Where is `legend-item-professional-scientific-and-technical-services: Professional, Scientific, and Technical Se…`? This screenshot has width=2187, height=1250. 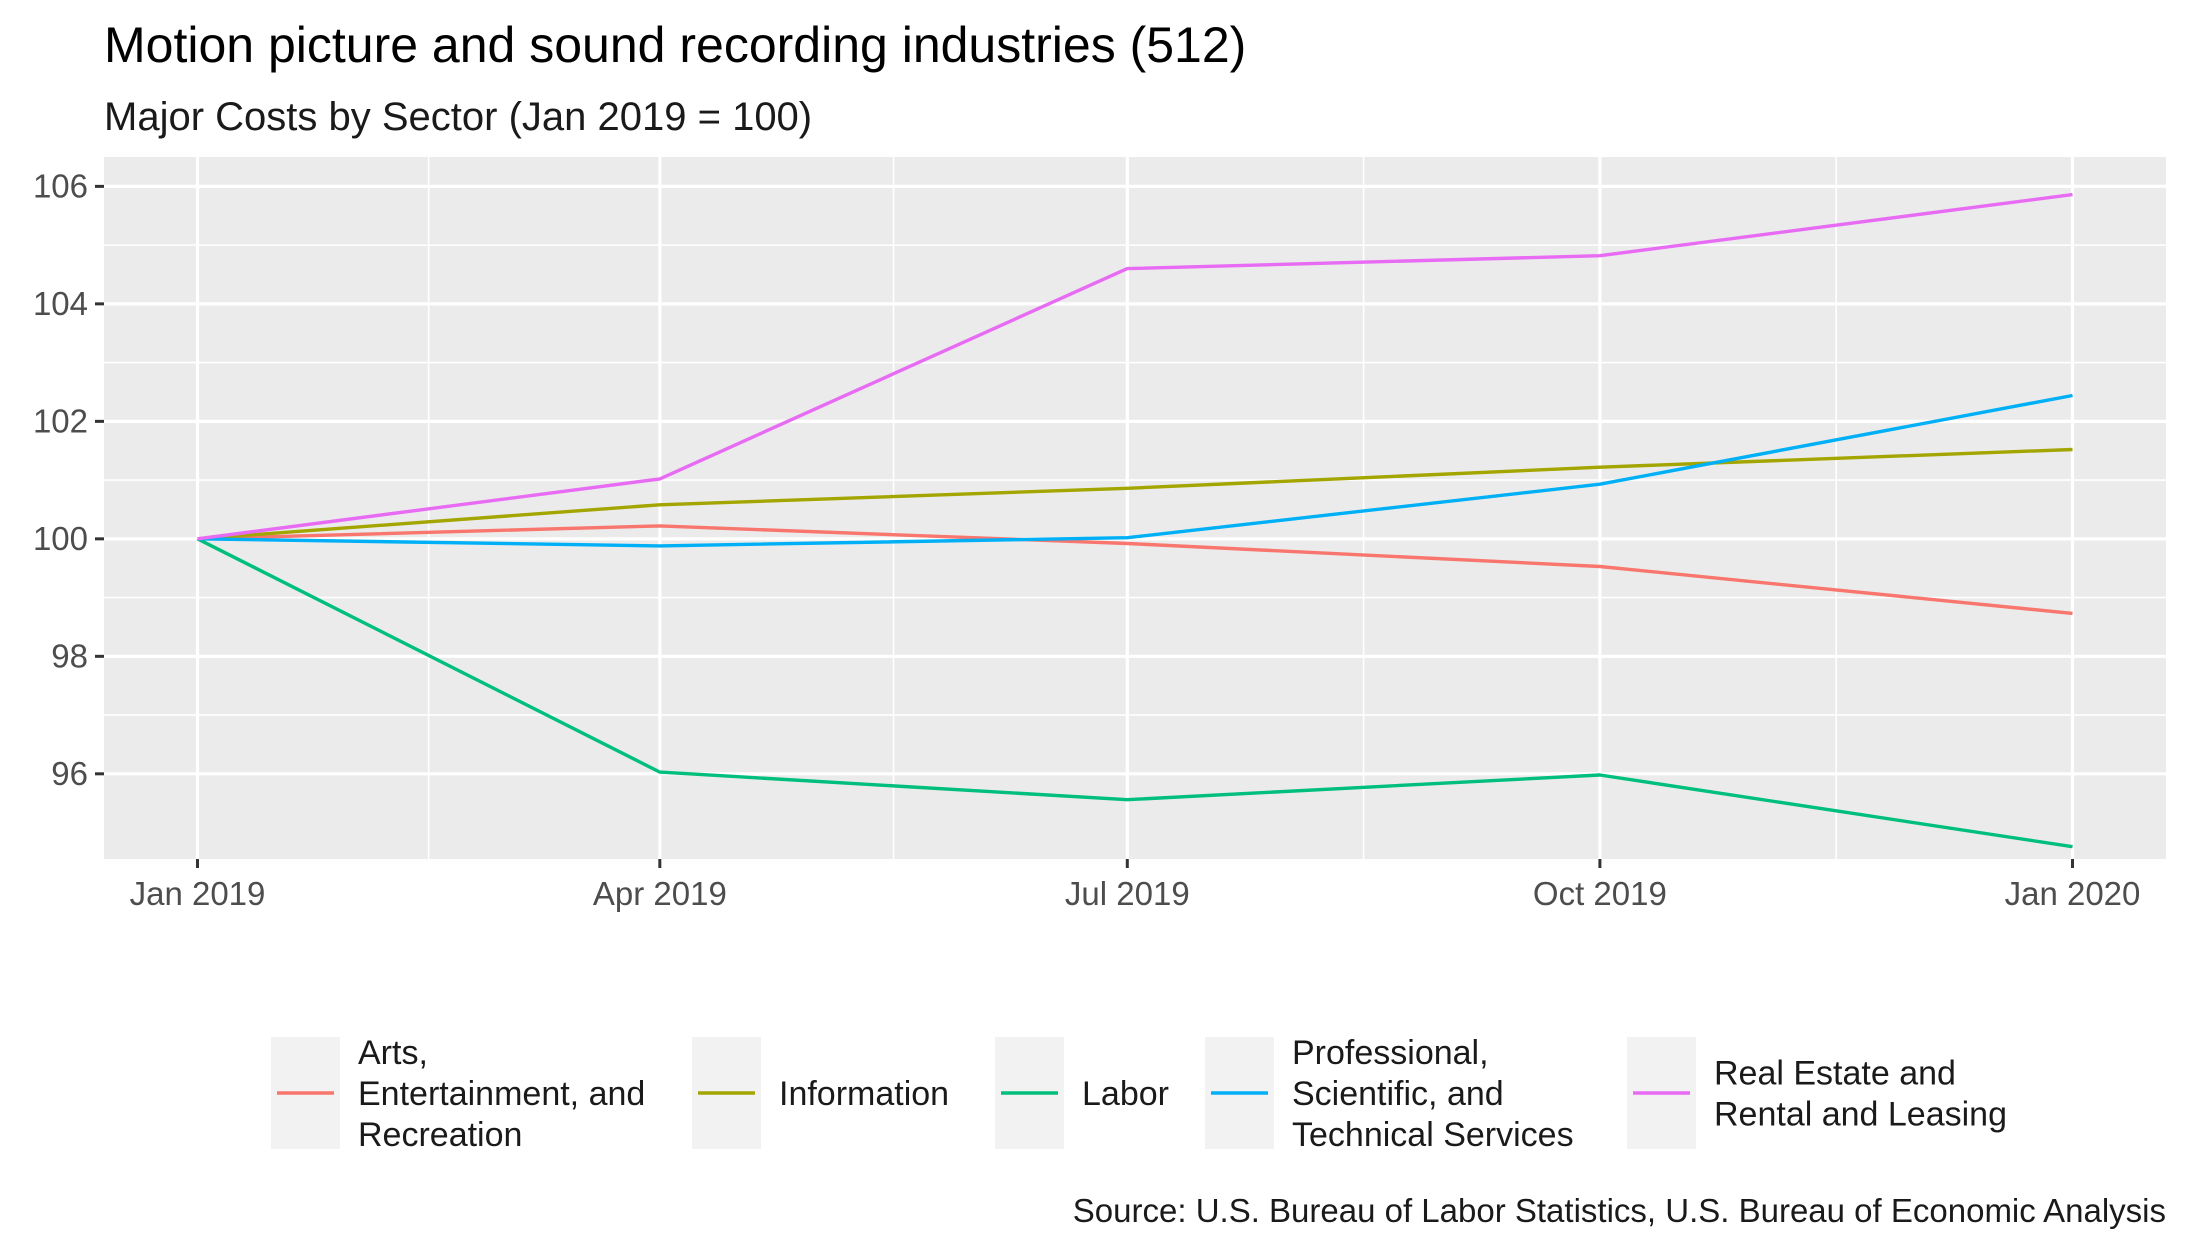 legend-item-professional-scientific-and-technical-services: Professional, Scientific, and Technical Se… is located at coordinates (1389, 1094).